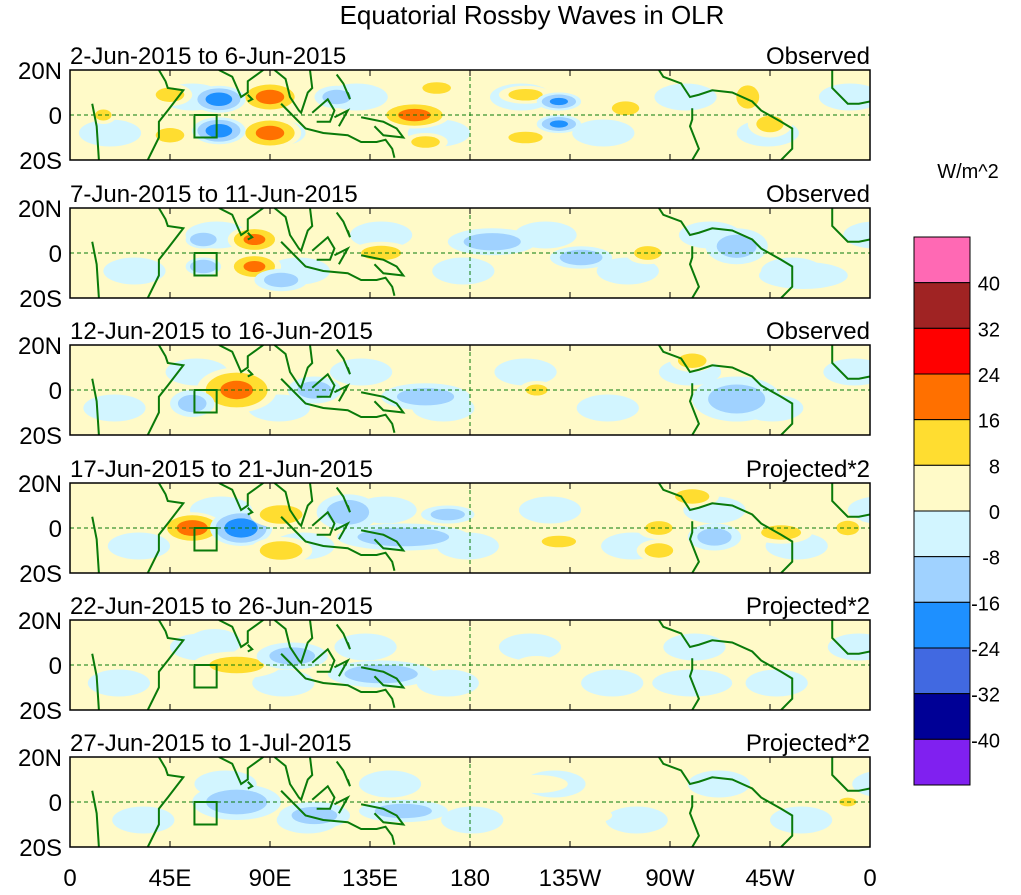 The height and width of the screenshot is (895, 1021). Describe the element at coordinates (221, 331) in the screenshot. I see `panel-period: 12-Jun-2015 to 16-Jun-2015` at that location.